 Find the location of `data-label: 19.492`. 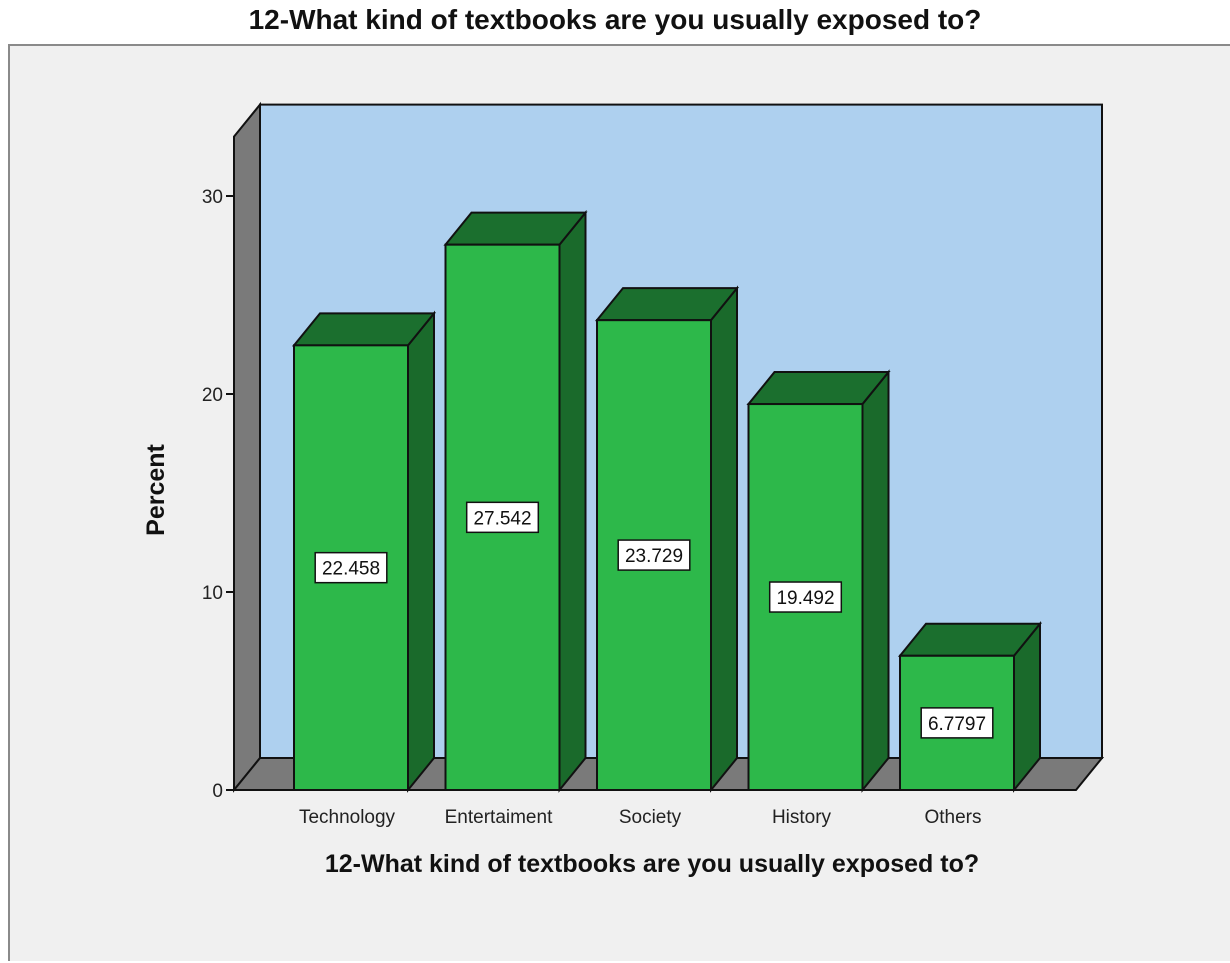

data-label: 19.492 is located at coordinates (805, 598).